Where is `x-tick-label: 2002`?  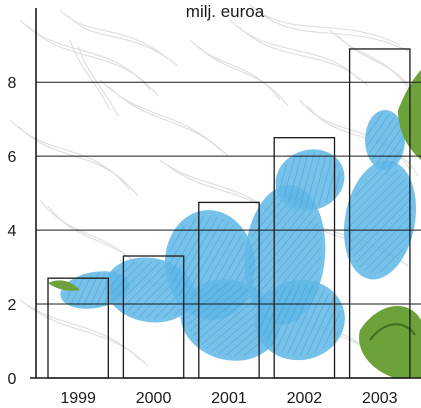 x-tick-label: 2002 is located at coordinates (305, 398).